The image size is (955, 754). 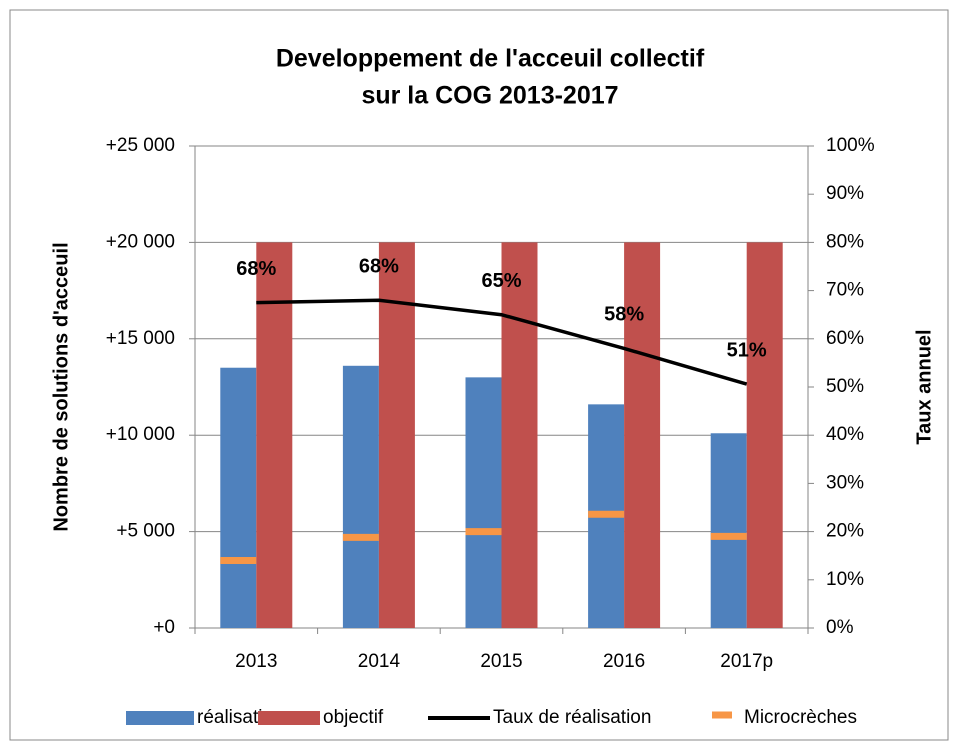 What do you see at coordinates (489, 96) in the screenshot?
I see `chart-subtitle: sur la COG 2013-2017` at bounding box center [489, 96].